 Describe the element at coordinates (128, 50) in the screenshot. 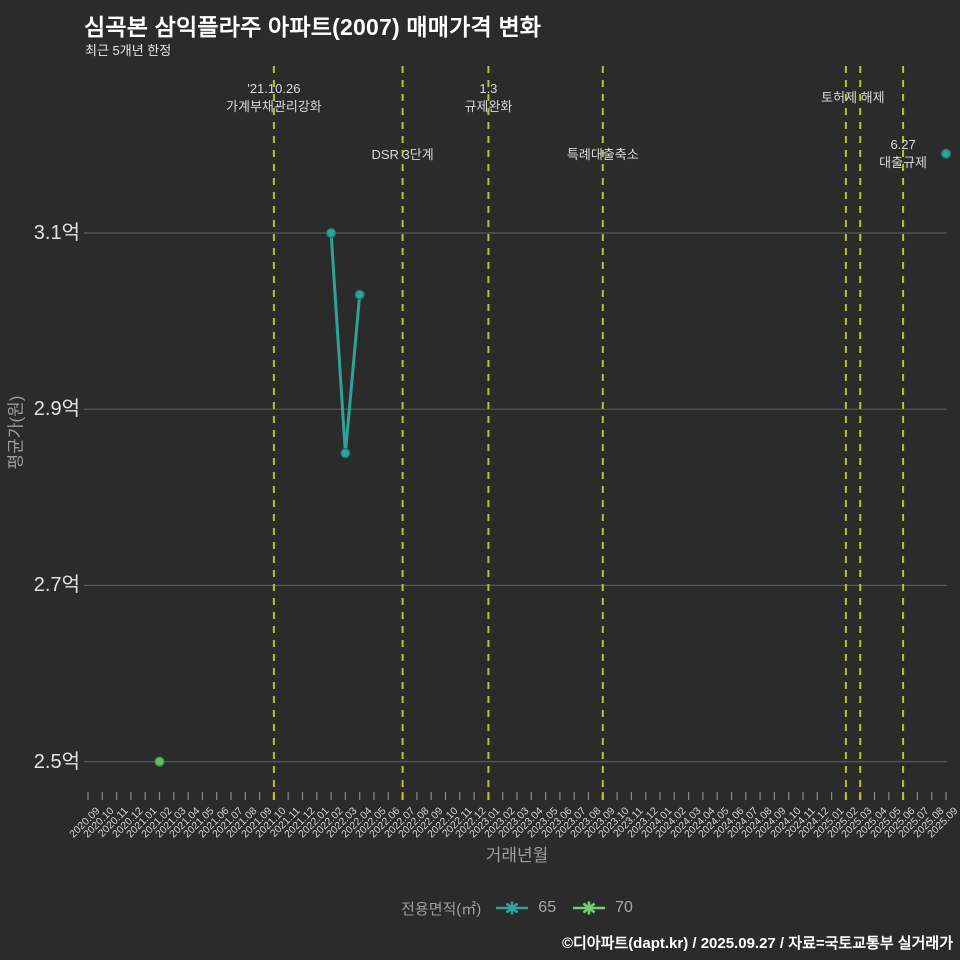

I see `chart-subtitle: 최근 5개년 한정` at that location.